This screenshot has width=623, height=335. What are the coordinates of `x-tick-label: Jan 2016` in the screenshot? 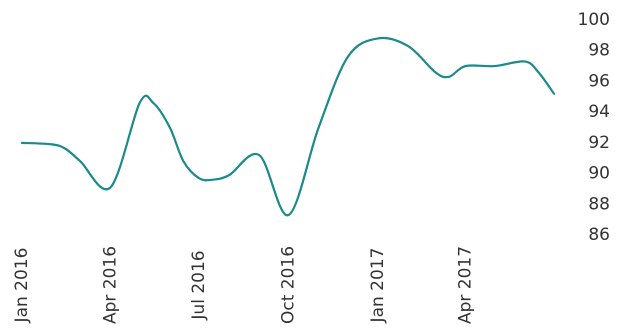 It's located at (22, 286).